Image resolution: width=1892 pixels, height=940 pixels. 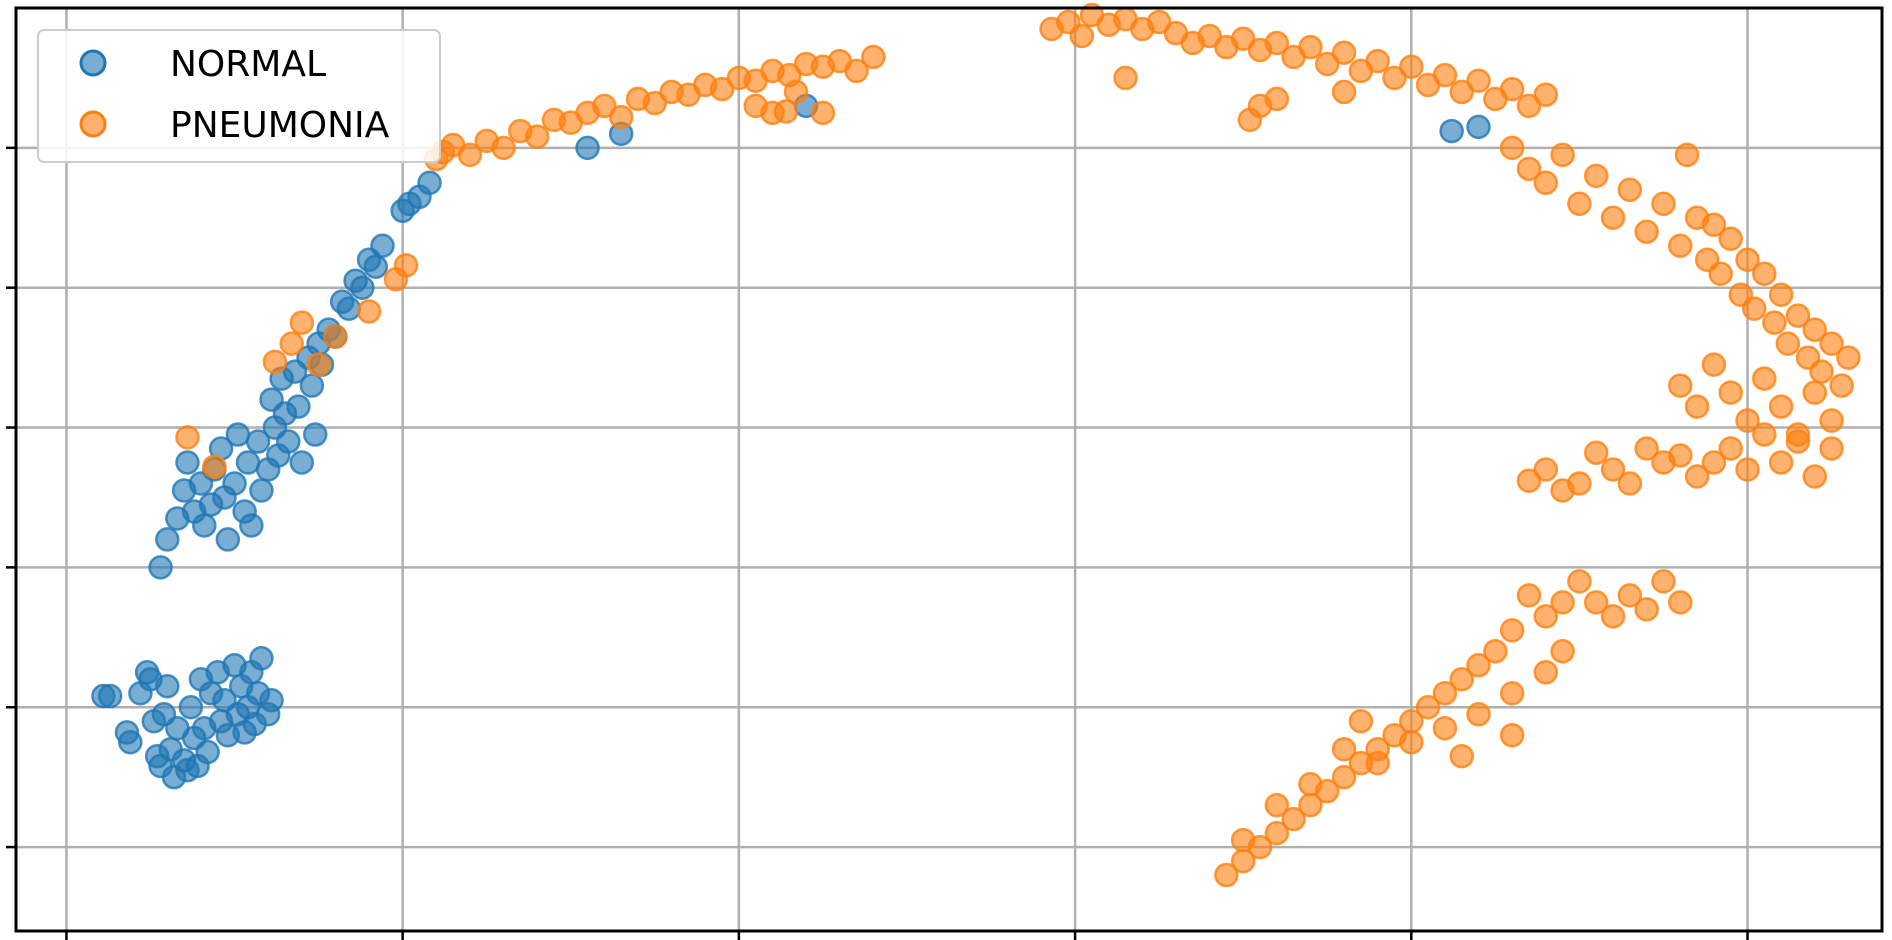 I want to click on legend-marker-normal, so click(x=93, y=63).